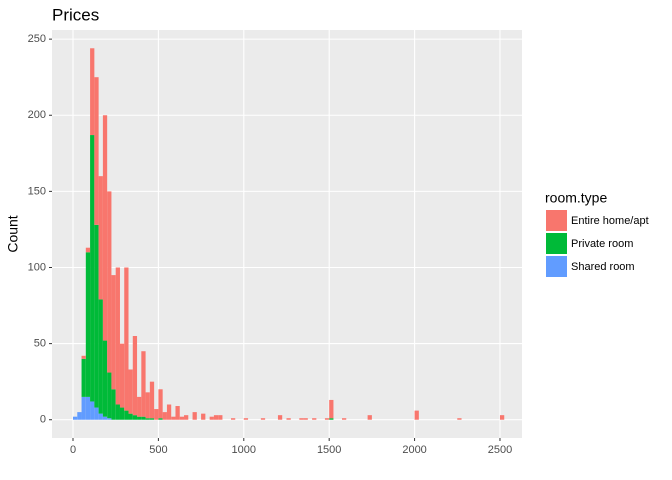 Image resolution: width=672 pixels, height=480 pixels. What do you see at coordinates (37, 267) in the screenshot?
I see `y-tick-label: 100` at bounding box center [37, 267].